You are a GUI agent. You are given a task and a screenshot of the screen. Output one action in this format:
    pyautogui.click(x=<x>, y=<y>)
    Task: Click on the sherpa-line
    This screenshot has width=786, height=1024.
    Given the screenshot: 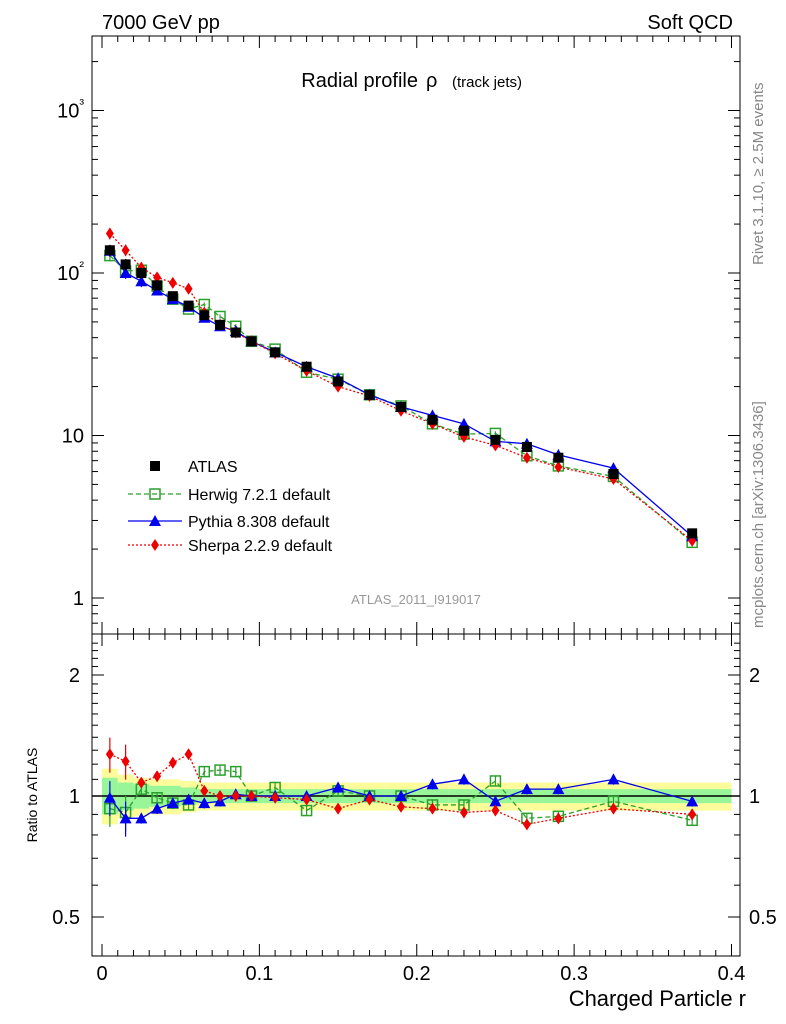 What is the action you would take?
    pyautogui.click(x=401, y=789)
    